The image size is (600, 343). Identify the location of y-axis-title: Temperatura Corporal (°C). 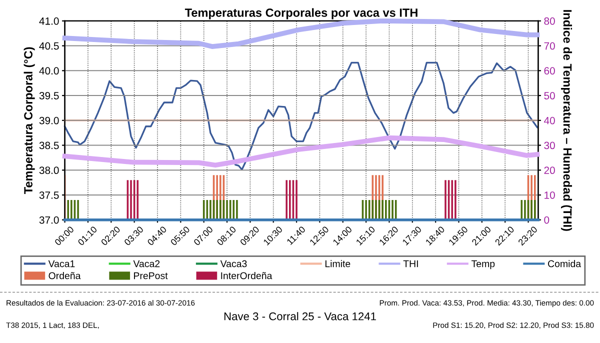
(29, 120).